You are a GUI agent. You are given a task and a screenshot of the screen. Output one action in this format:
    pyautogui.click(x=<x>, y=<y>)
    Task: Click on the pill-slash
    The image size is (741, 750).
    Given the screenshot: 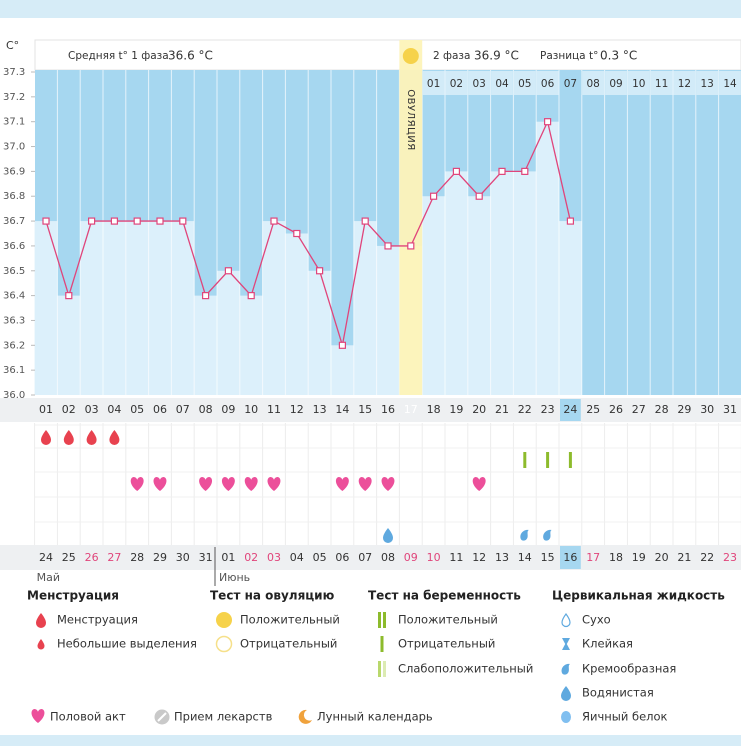 What is the action you would take?
    pyautogui.click(x=162, y=717)
    